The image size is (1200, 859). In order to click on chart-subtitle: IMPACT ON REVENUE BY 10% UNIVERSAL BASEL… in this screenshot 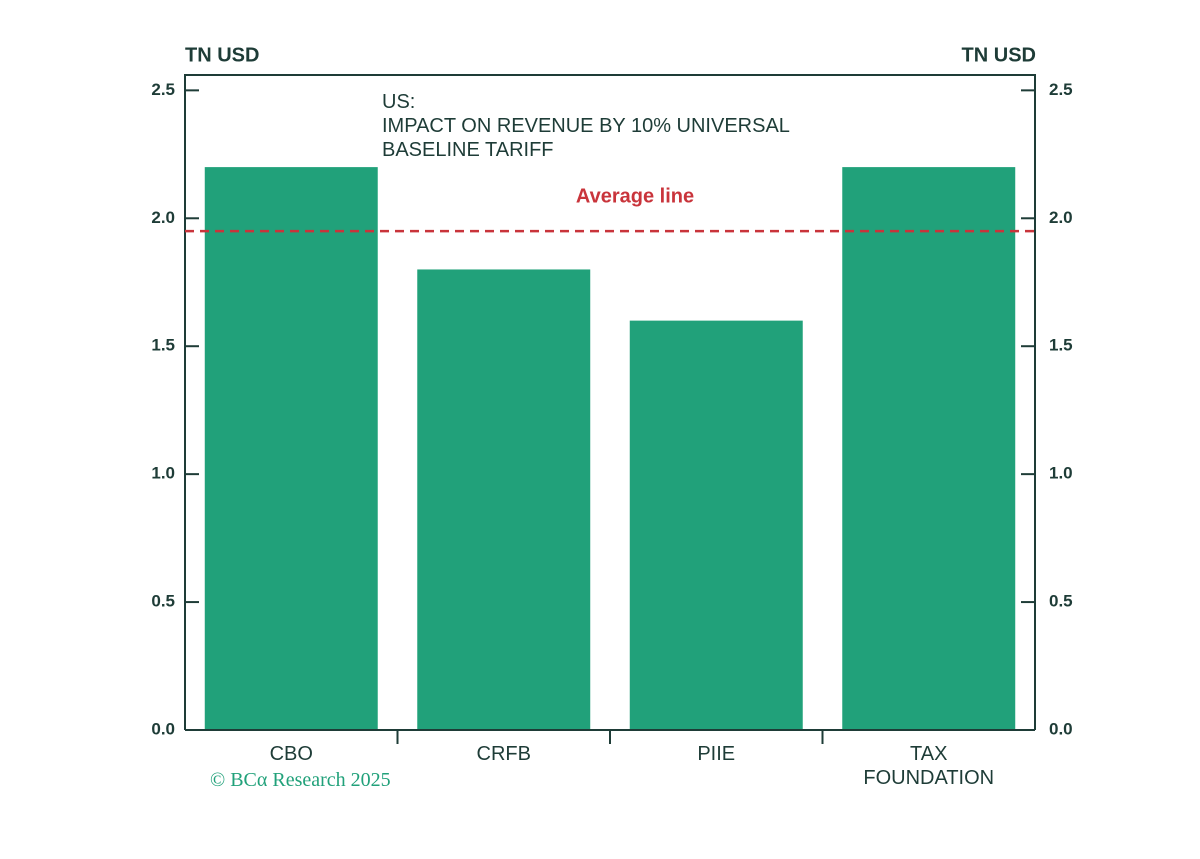, I will do `click(586, 138)`.